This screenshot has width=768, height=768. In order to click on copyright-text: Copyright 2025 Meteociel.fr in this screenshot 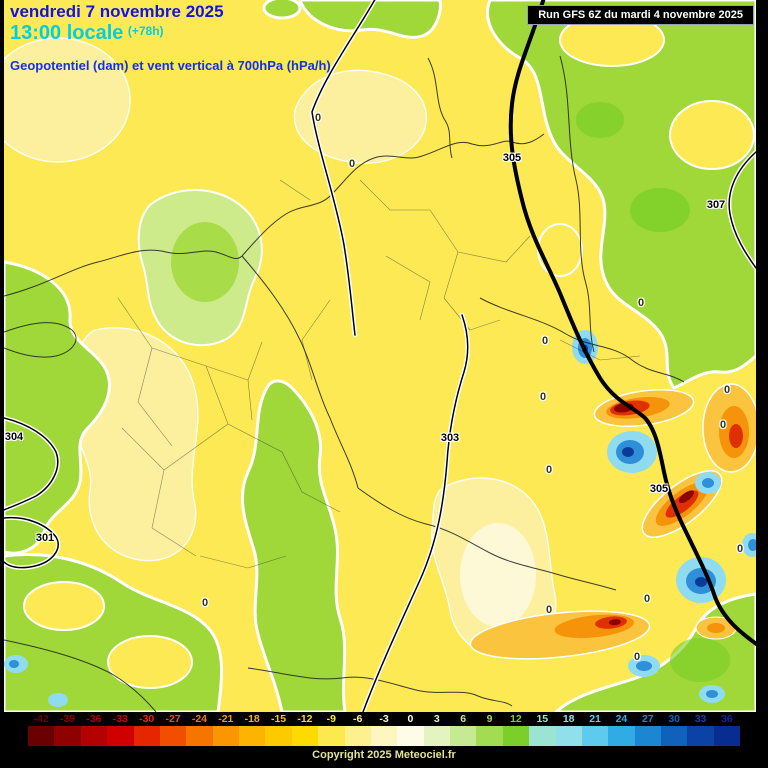, I will do `click(384, 755)`.